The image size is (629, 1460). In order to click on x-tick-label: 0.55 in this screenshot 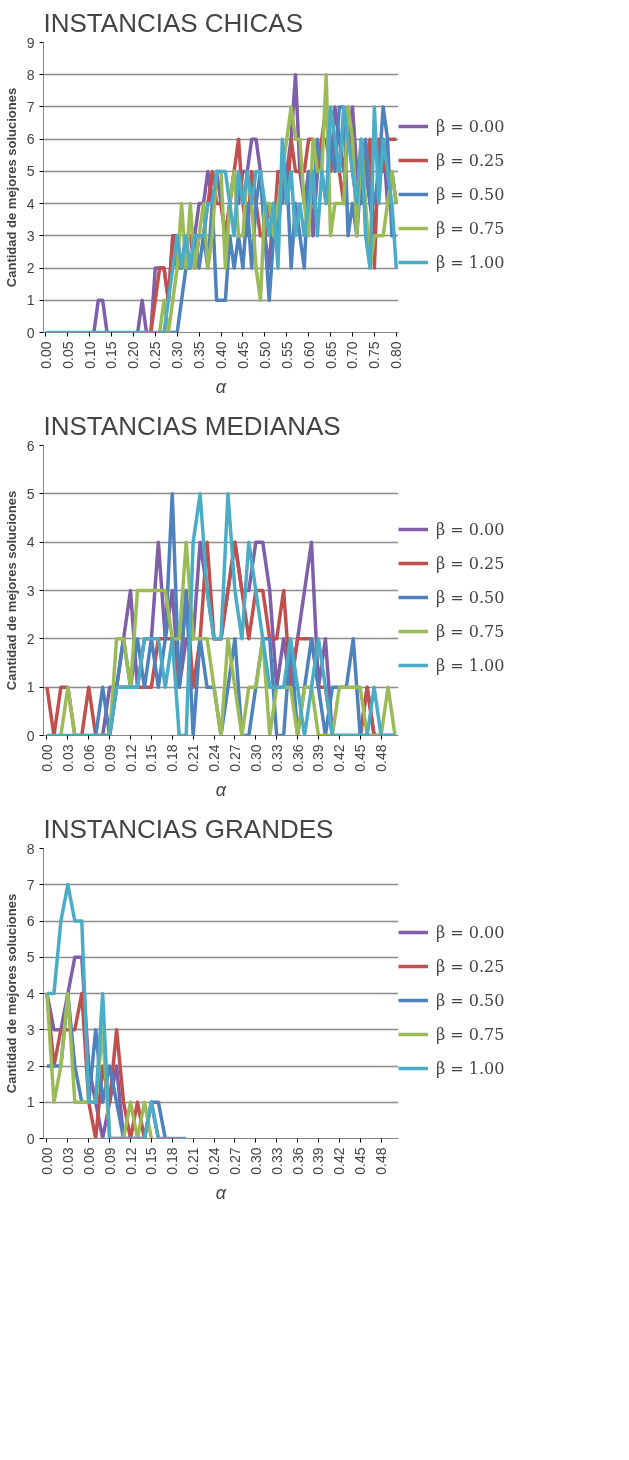, I will do `click(286, 355)`.